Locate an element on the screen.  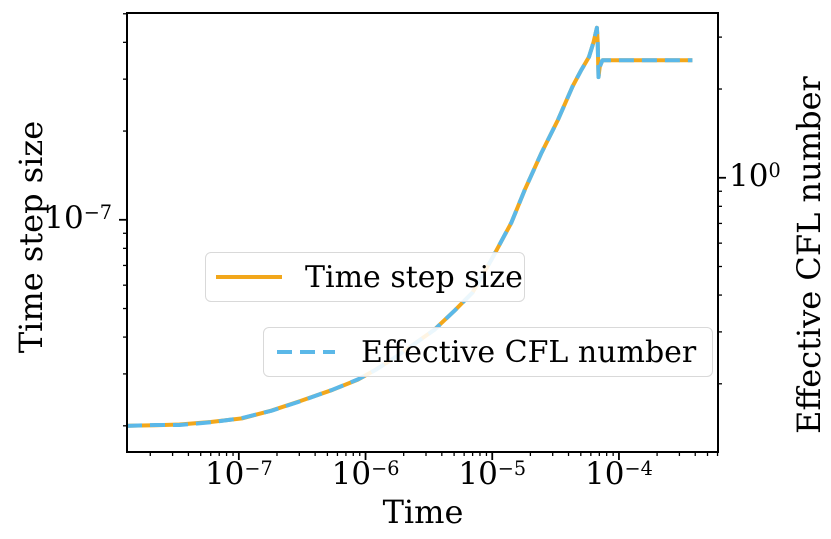
legend-effective-cfl-number: Effective CFL number is located at coordinates (488, 352).